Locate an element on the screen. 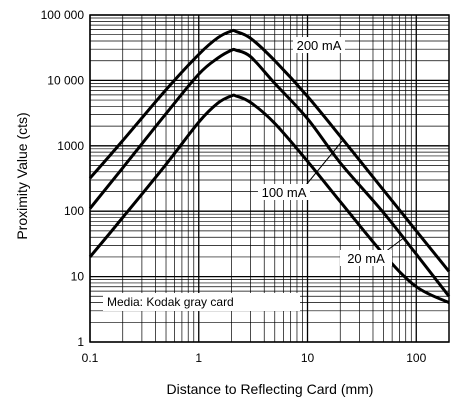 This screenshot has height=405, width=451. curve-label-bg-200-ma is located at coordinates (319, 45).